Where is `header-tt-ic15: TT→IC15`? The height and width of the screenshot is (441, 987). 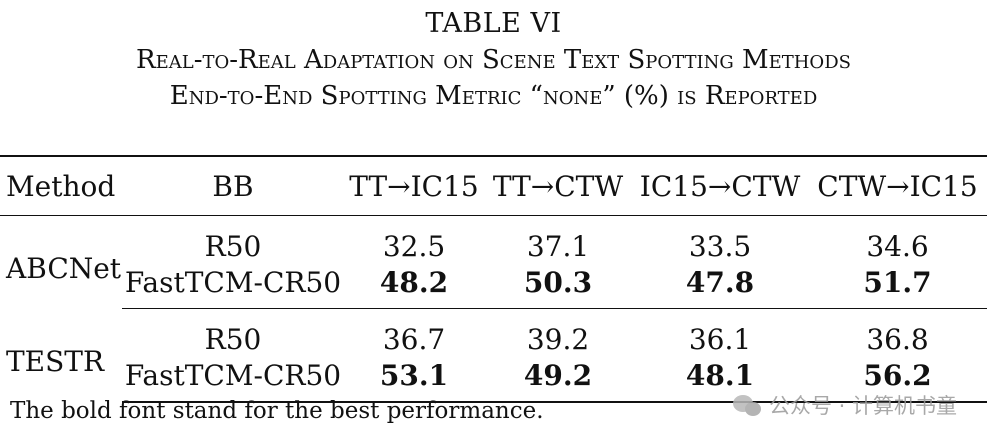 header-tt-ic15: TT→IC15 is located at coordinates (414, 185).